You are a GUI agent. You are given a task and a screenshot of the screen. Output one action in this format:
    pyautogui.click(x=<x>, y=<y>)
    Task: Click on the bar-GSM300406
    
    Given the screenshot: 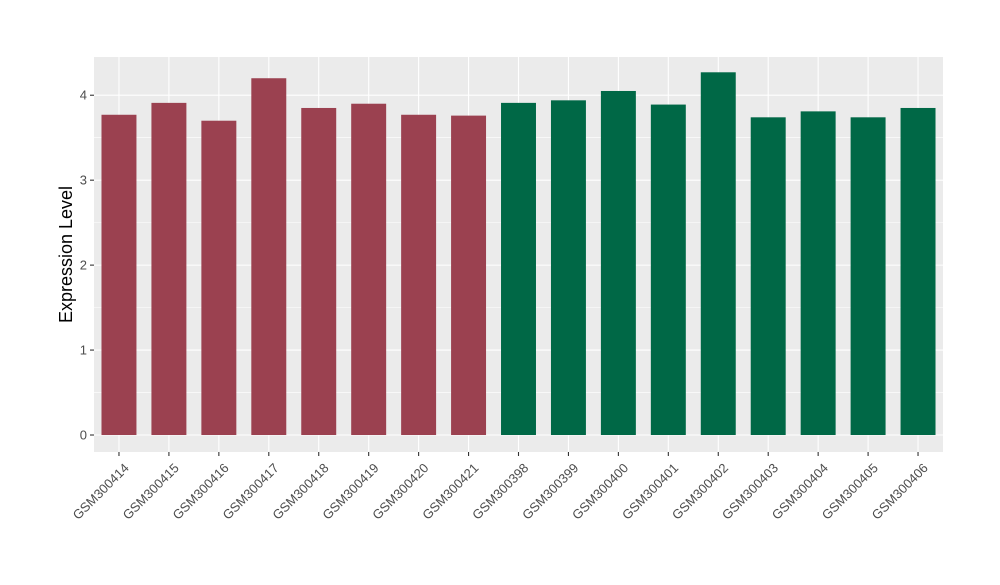 What is the action you would take?
    pyautogui.click(x=918, y=271)
    